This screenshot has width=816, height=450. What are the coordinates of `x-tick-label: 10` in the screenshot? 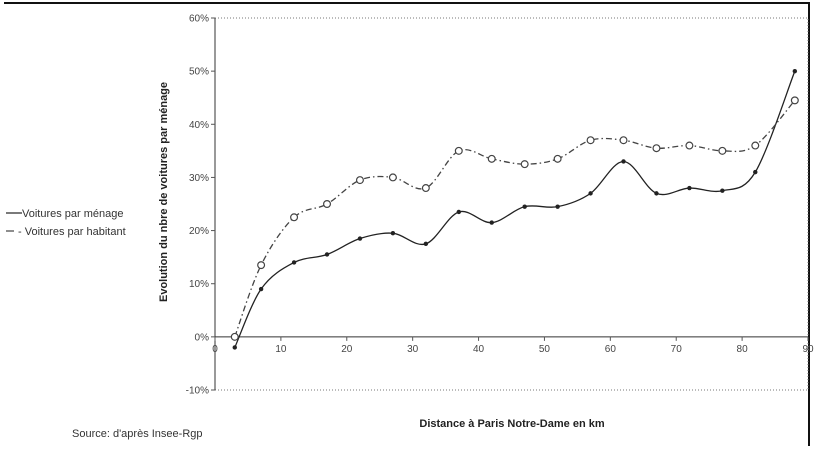 It's located at (281, 349).